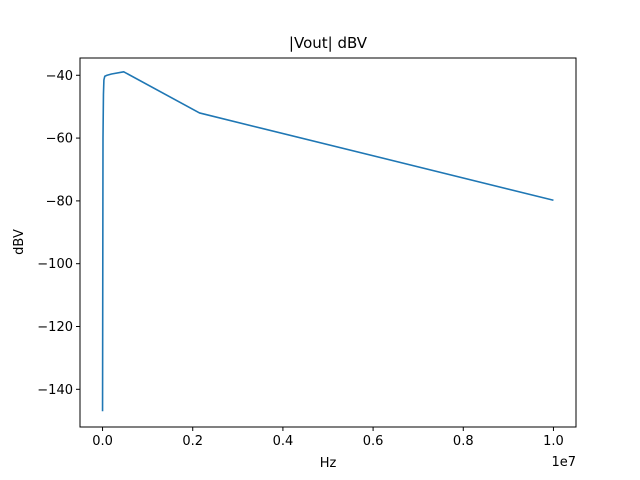 The height and width of the screenshot is (480, 640). What do you see at coordinates (192, 441) in the screenshot?
I see `x-tick-label: 0.2` at bounding box center [192, 441].